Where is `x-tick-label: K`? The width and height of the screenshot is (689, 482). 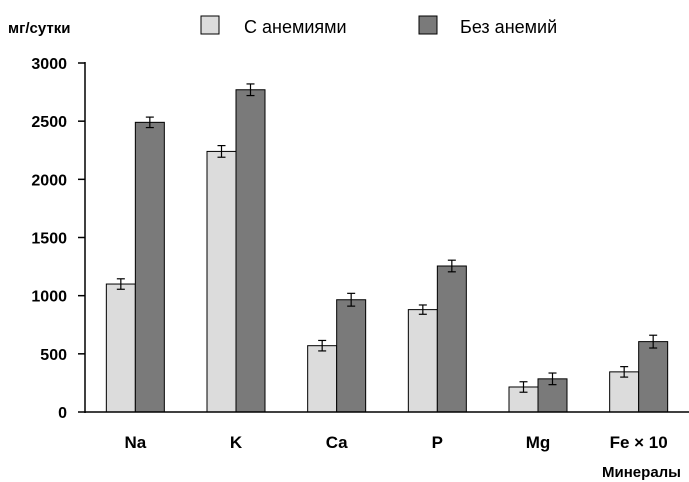
x-tick-label: K is located at coordinates (236, 442).